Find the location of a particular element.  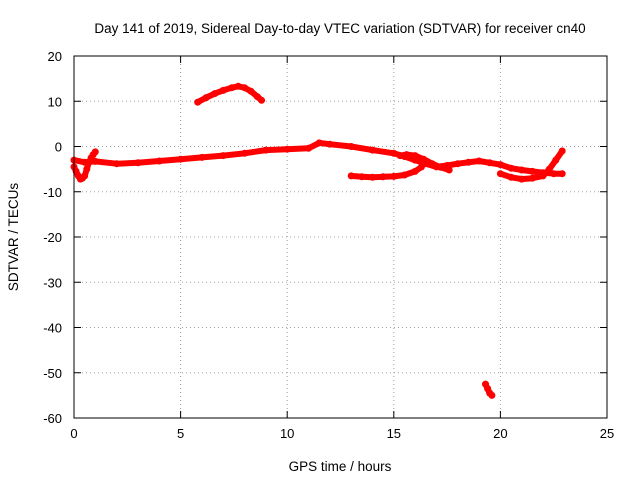

series-late-tail is located at coordinates (531, 165).